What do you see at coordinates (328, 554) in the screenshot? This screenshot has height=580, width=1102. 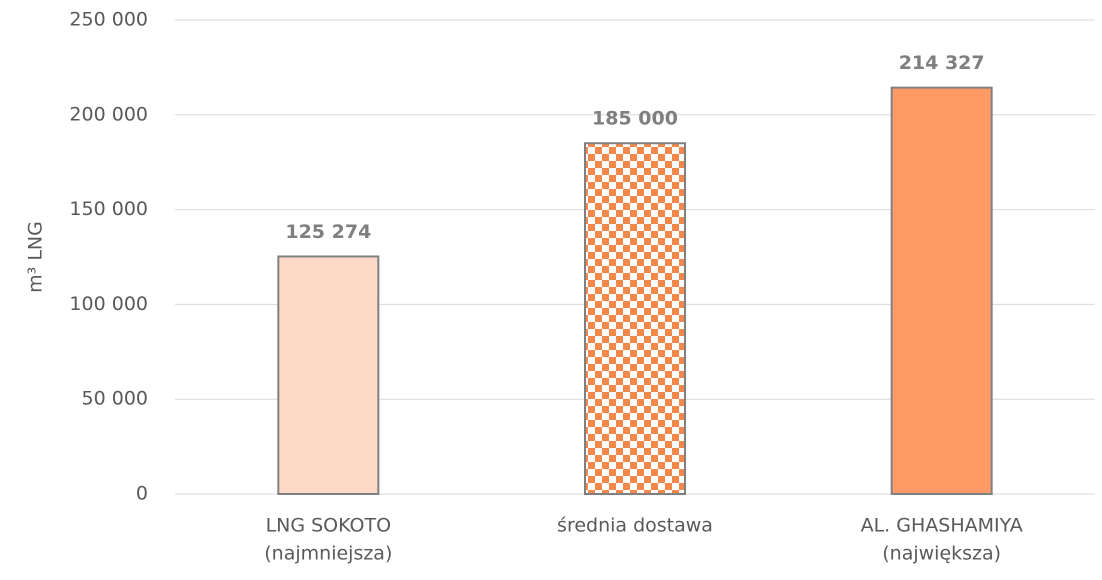 I see `x-tick-label: (najmniejsza)` at bounding box center [328, 554].